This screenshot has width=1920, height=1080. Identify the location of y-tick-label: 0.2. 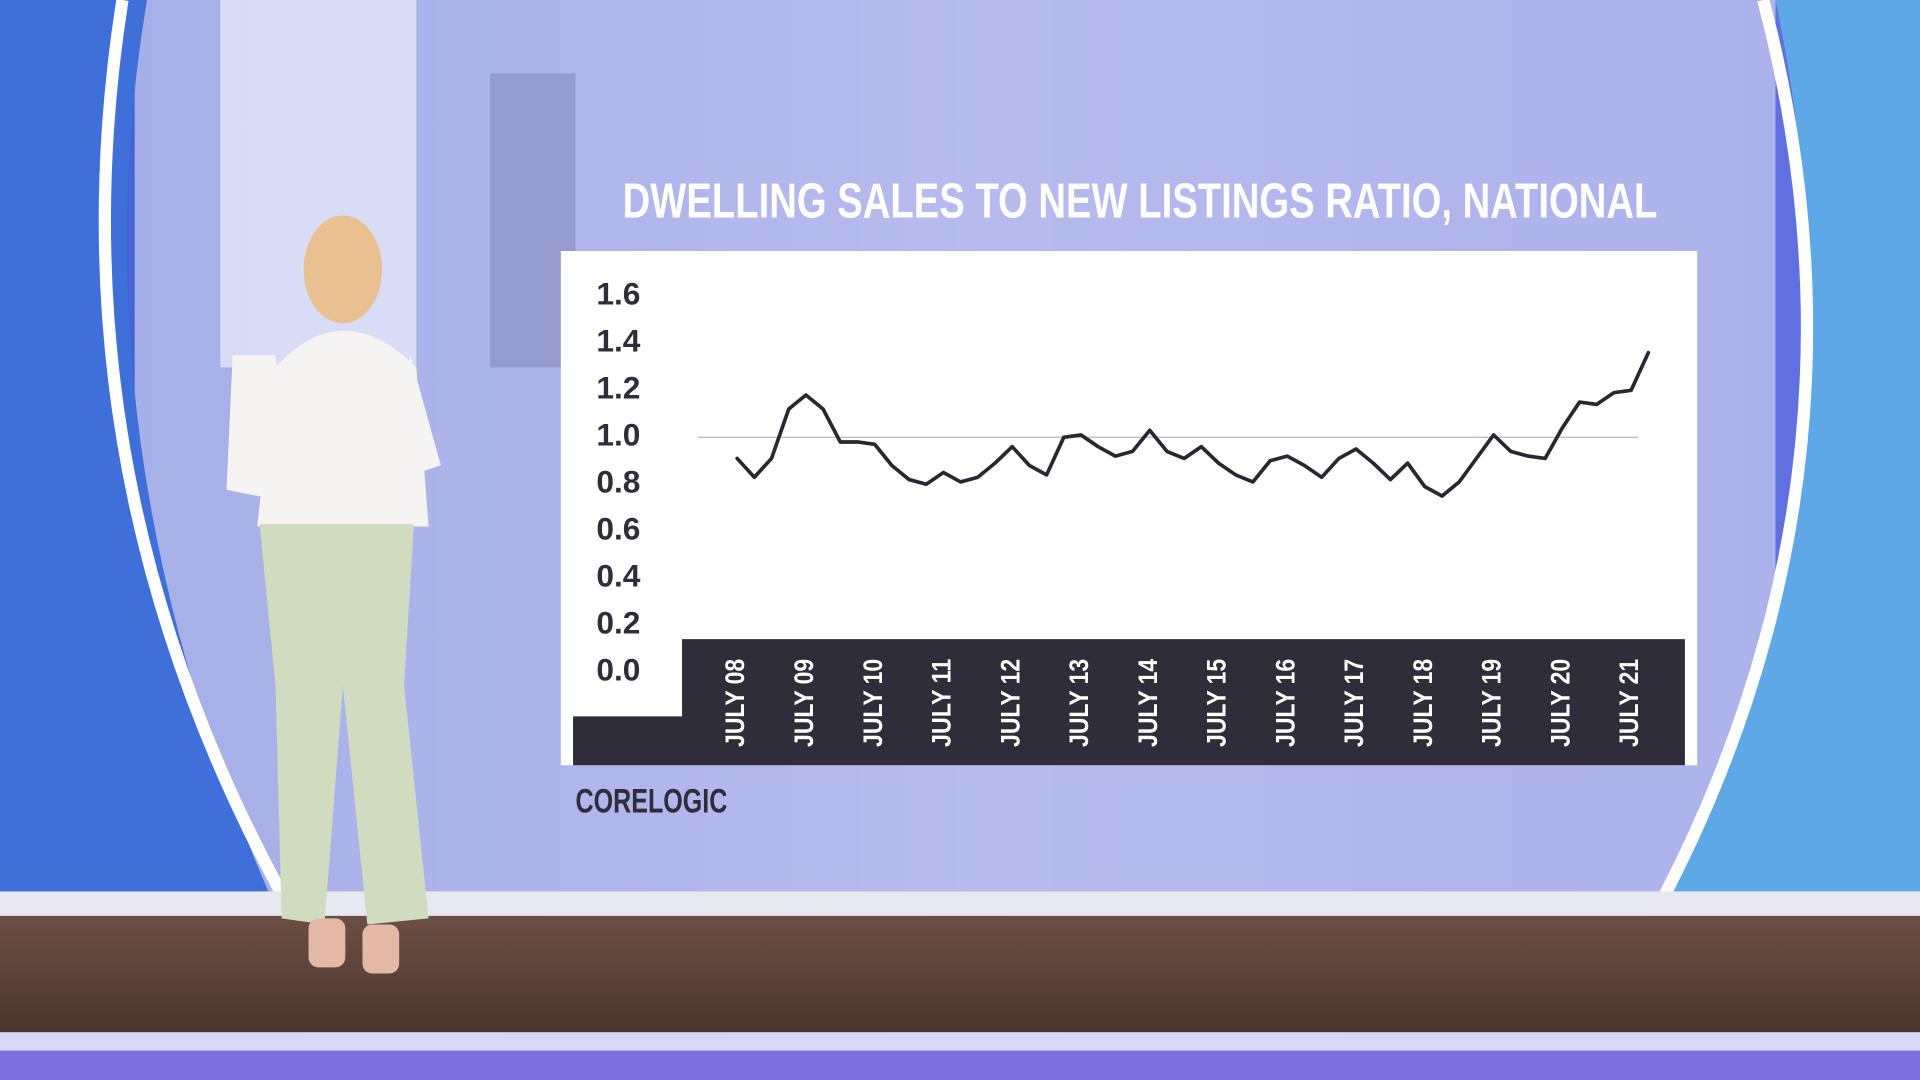
(618, 623).